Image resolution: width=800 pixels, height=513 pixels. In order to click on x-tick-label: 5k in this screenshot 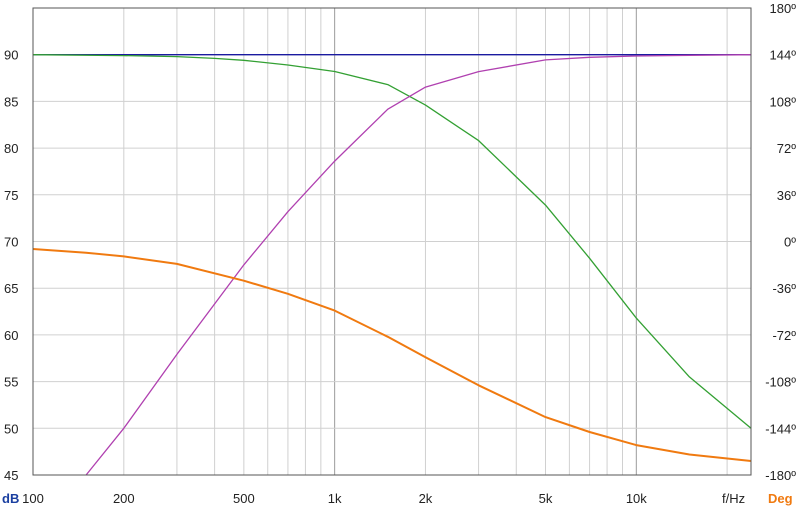, I will do `click(546, 498)`.